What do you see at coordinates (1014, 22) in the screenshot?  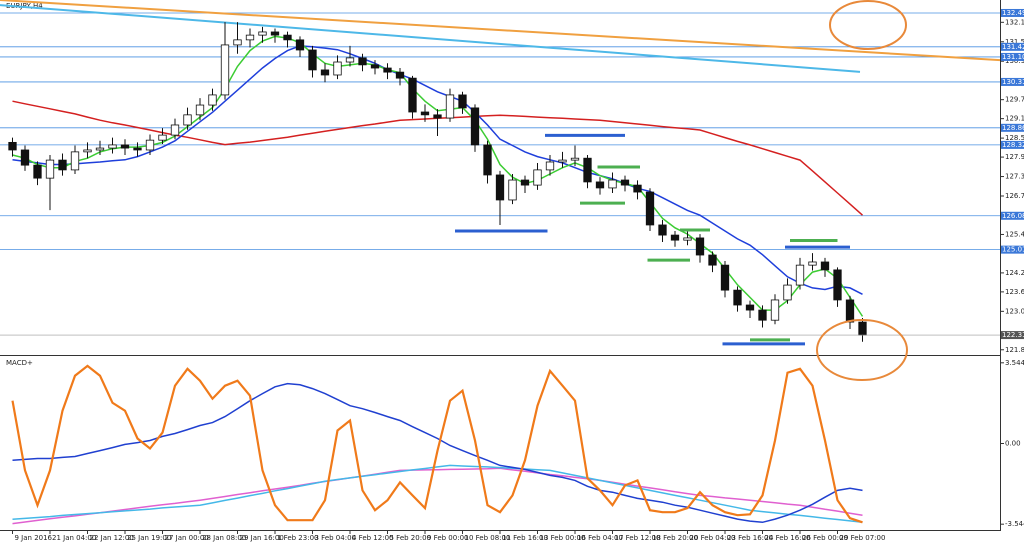 I see `y-tick-label: 132.195` at bounding box center [1014, 22].